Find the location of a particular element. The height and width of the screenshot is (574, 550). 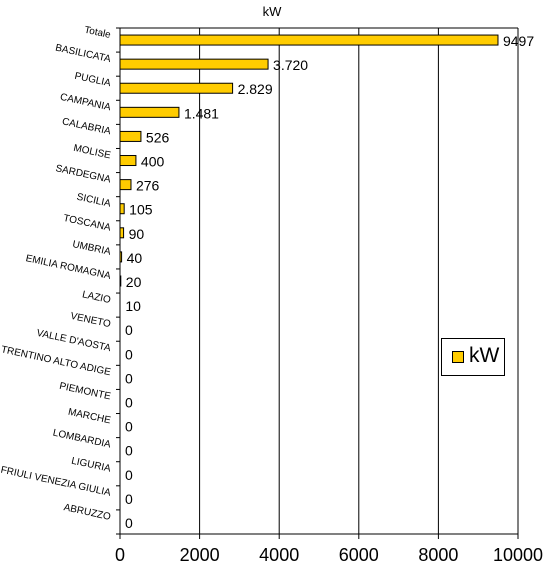

category-label: TOSCANA is located at coordinates (87, 223).